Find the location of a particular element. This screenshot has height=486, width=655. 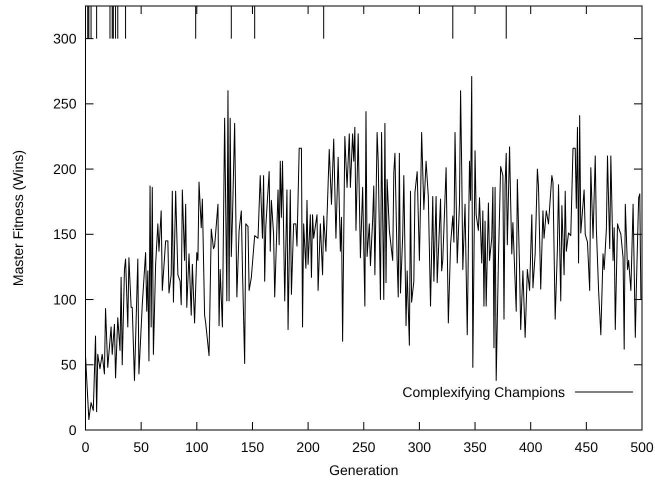

x-tick-label: 300 is located at coordinates (420, 446).